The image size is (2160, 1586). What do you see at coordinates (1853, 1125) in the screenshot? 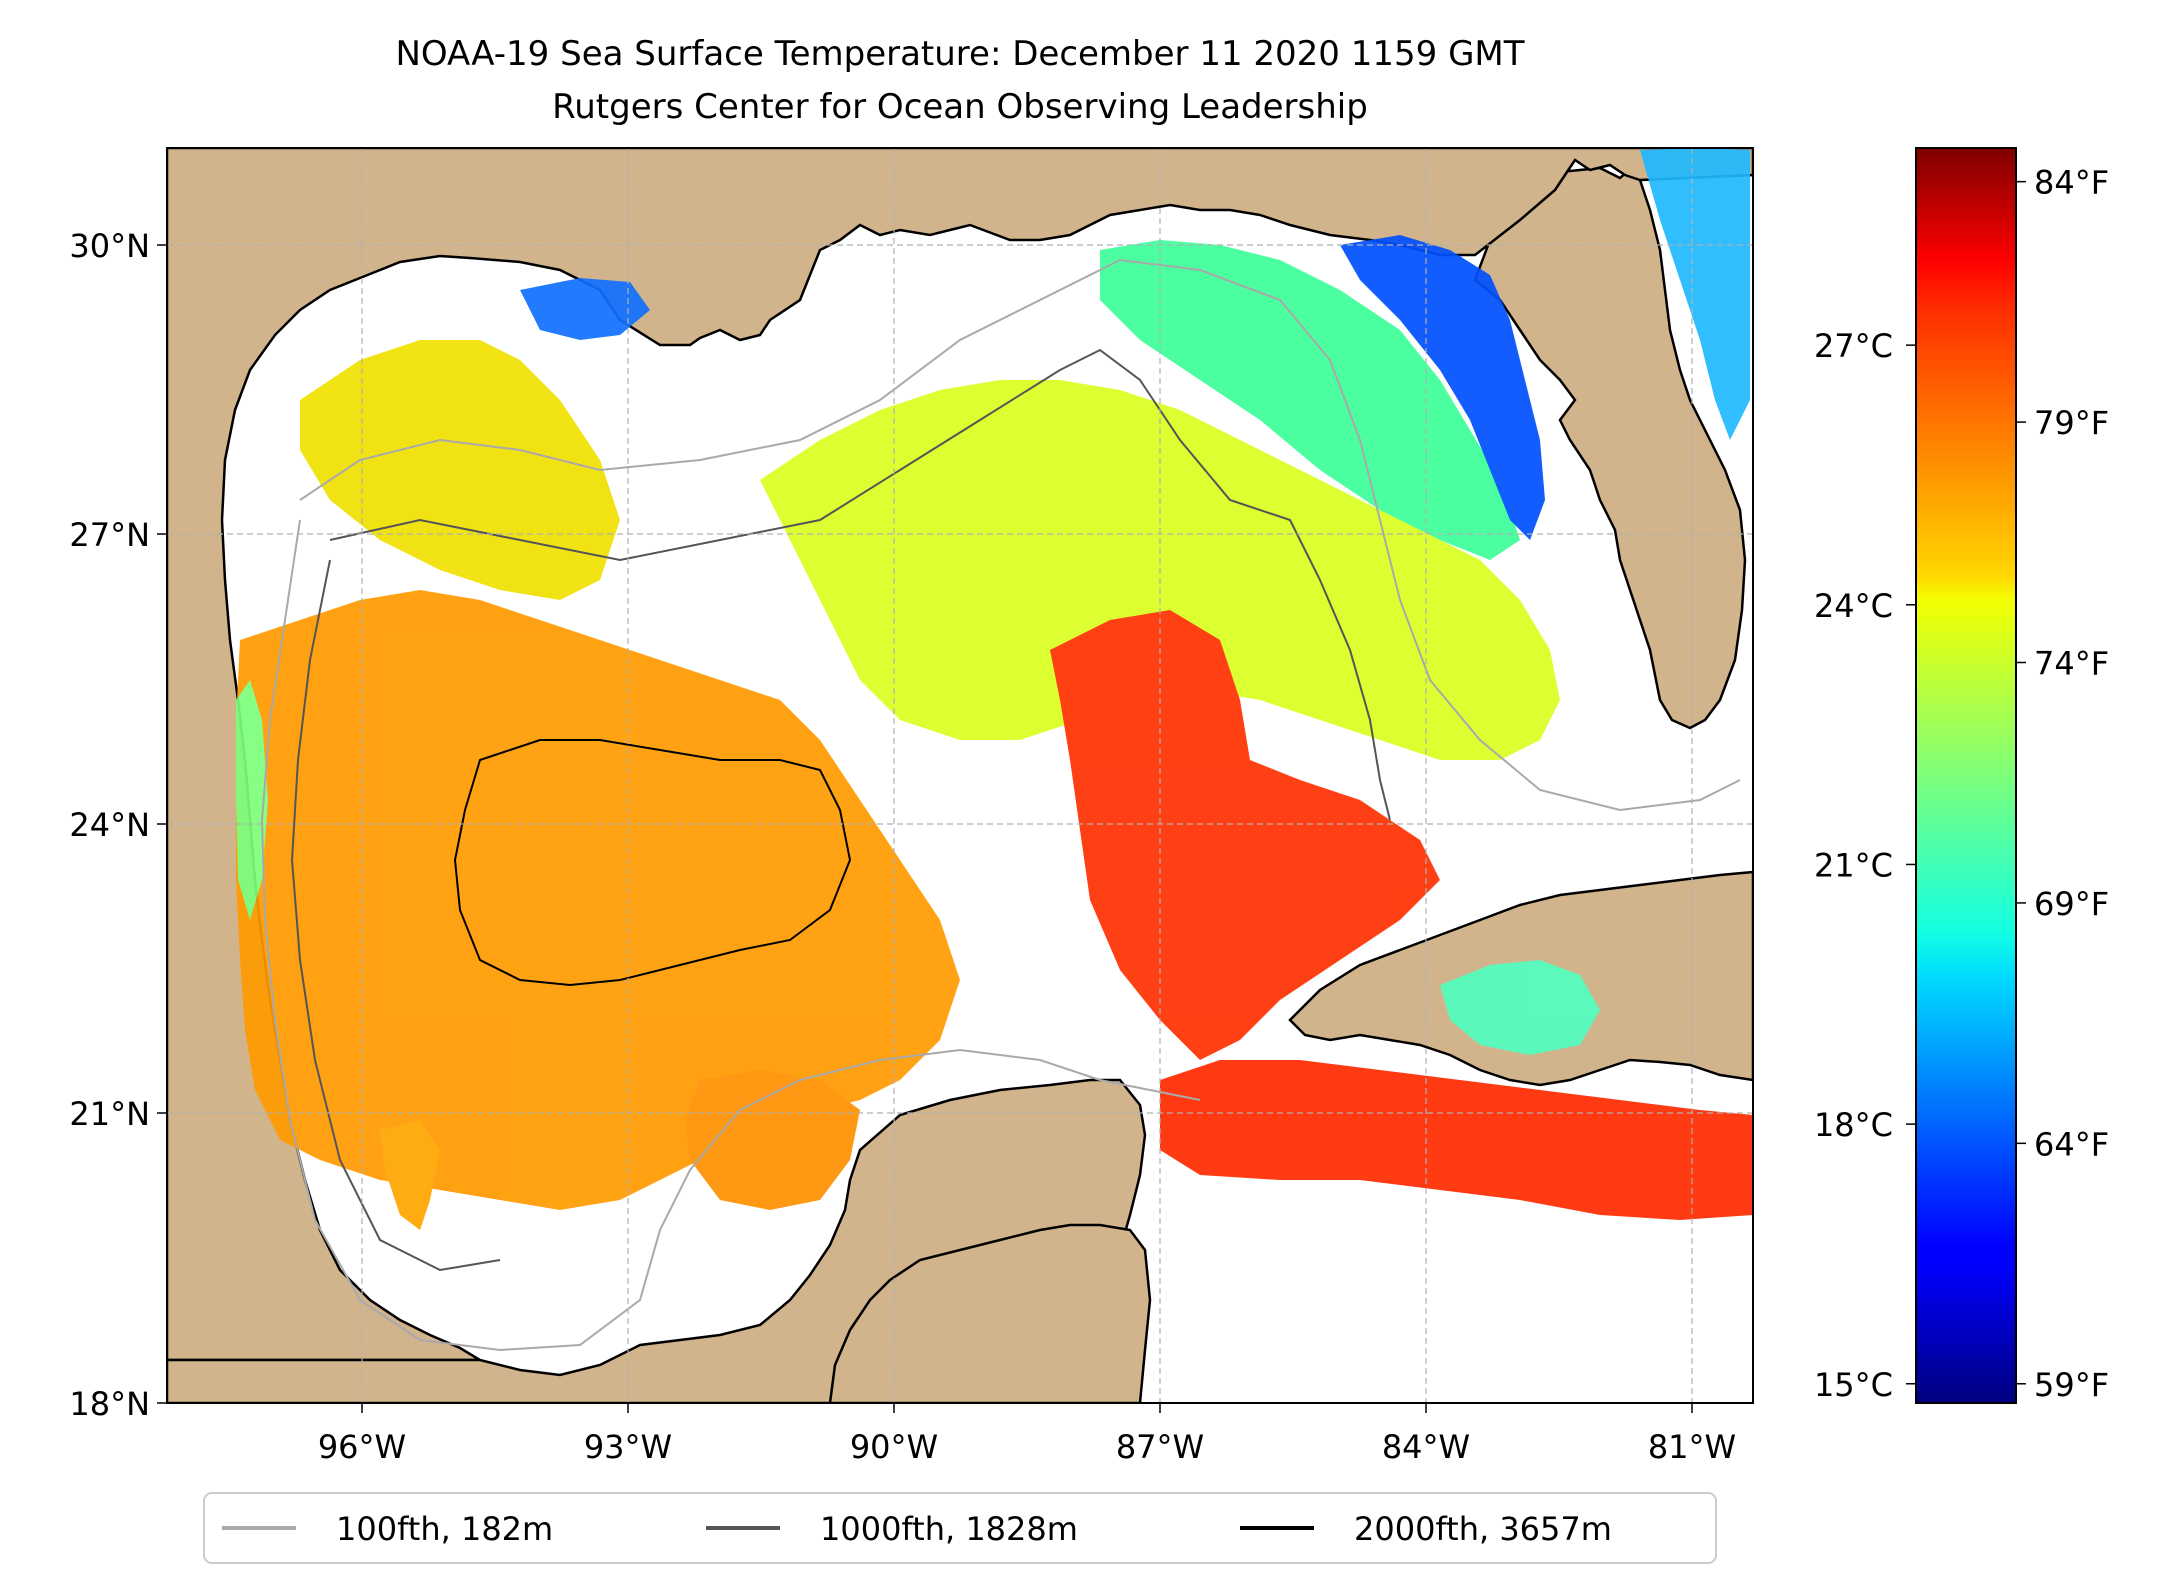
I see `colorbar-label-c: 18°C` at bounding box center [1853, 1125].